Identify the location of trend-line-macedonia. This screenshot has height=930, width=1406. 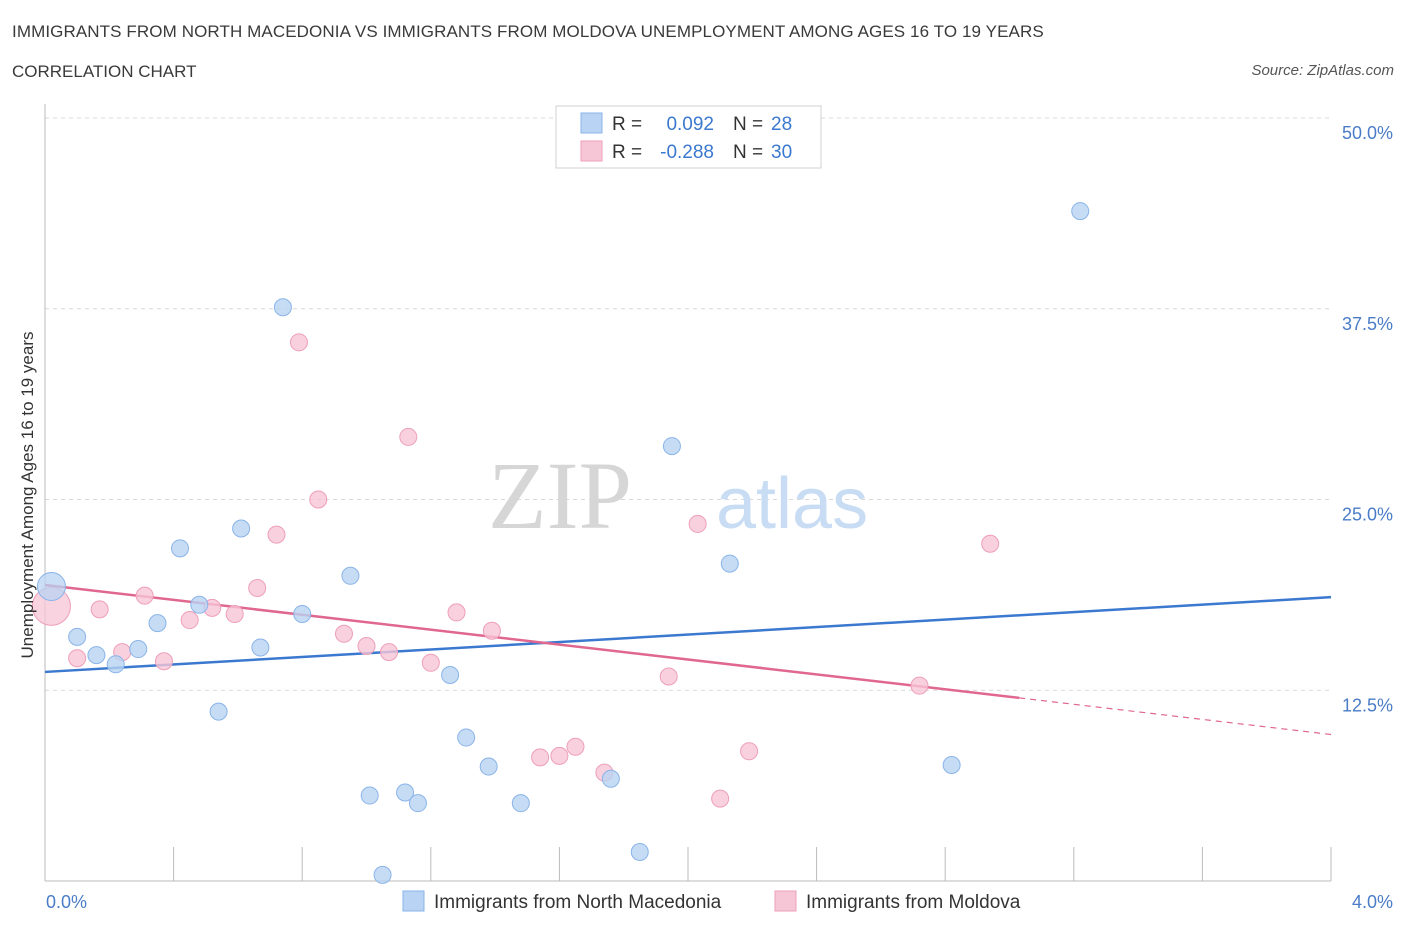
(688, 634).